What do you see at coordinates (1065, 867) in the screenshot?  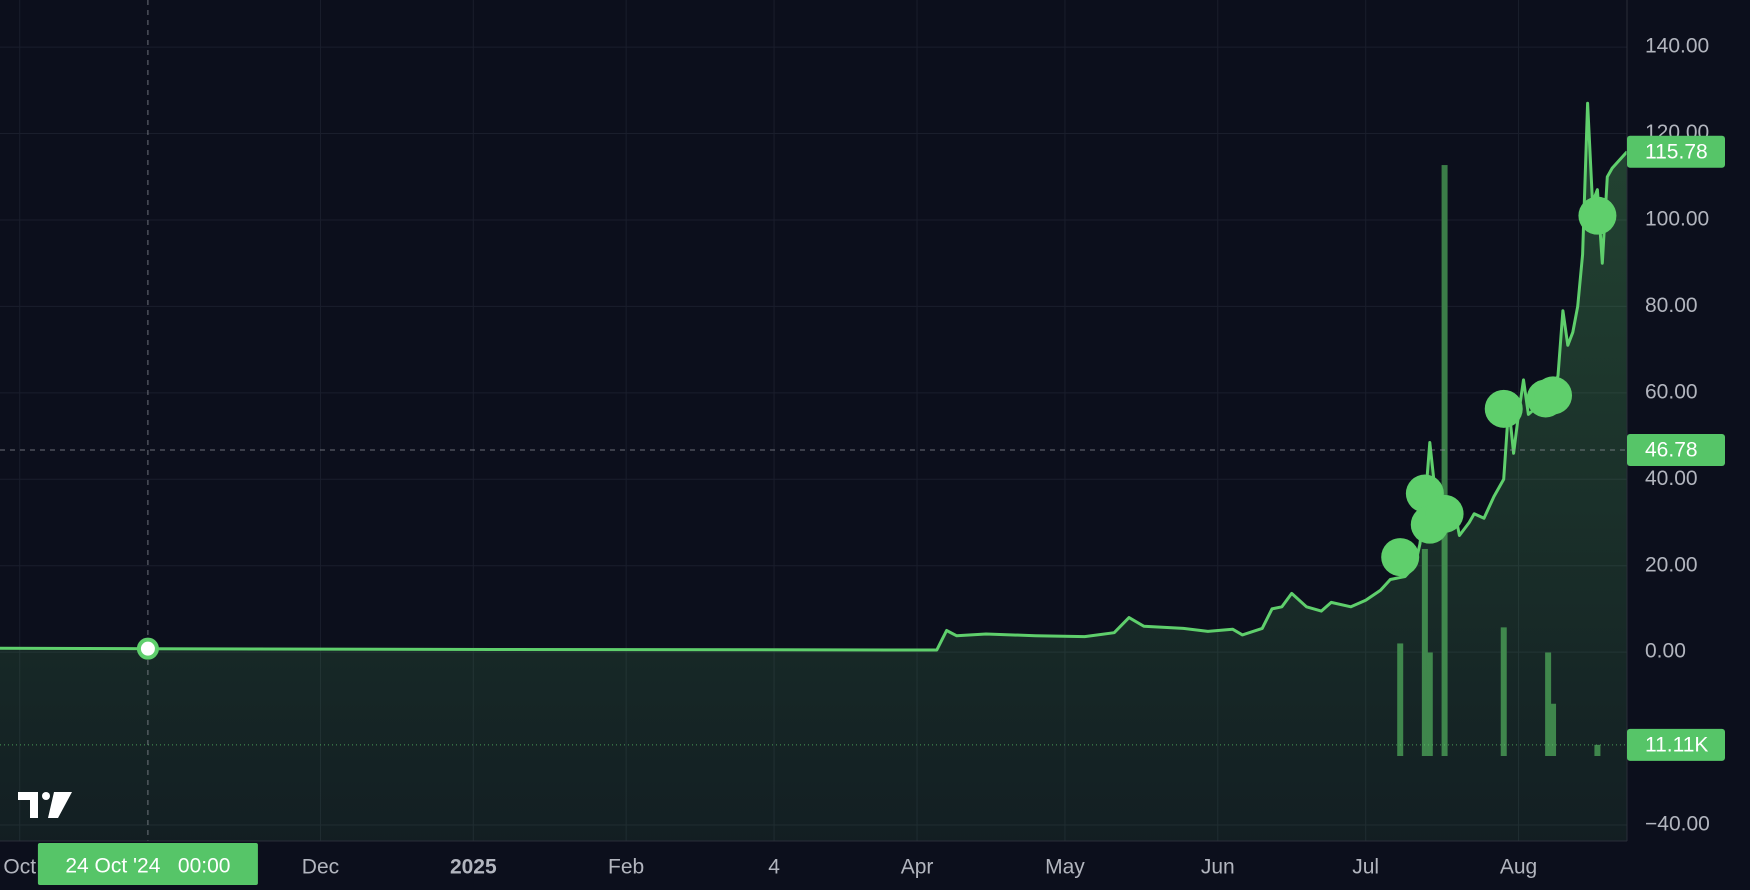 I see `x-tick-label: May` at bounding box center [1065, 867].